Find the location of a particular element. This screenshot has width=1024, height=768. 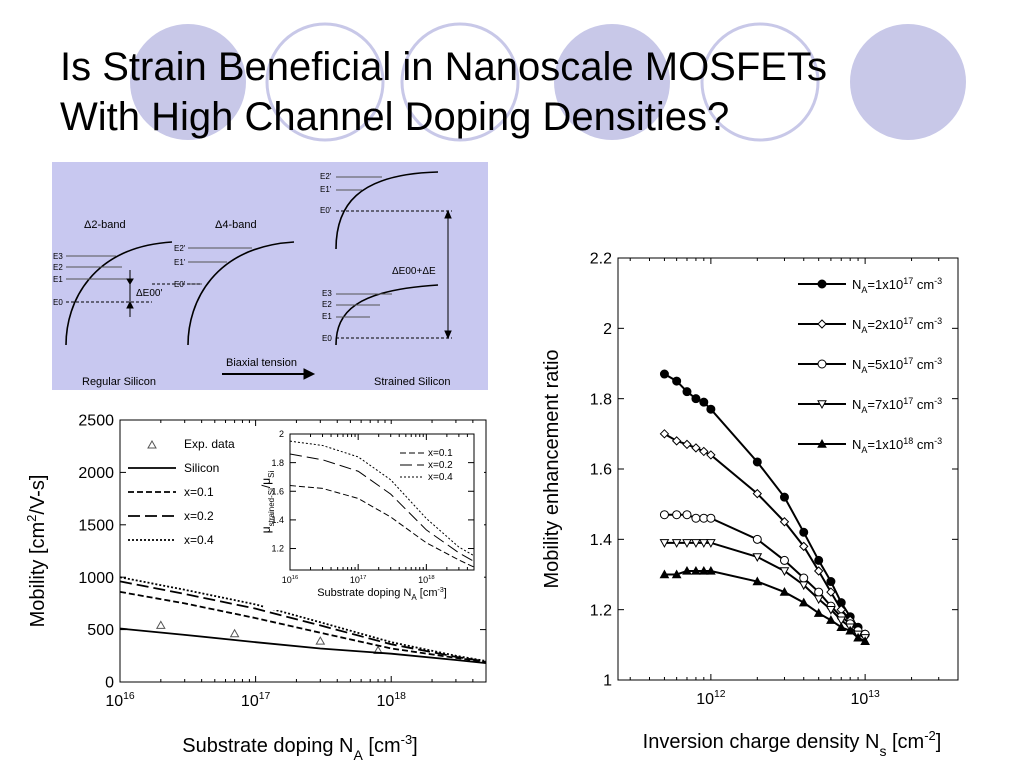

legend-label: NA=5x1017 cm-3 is located at coordinates (897, 365).